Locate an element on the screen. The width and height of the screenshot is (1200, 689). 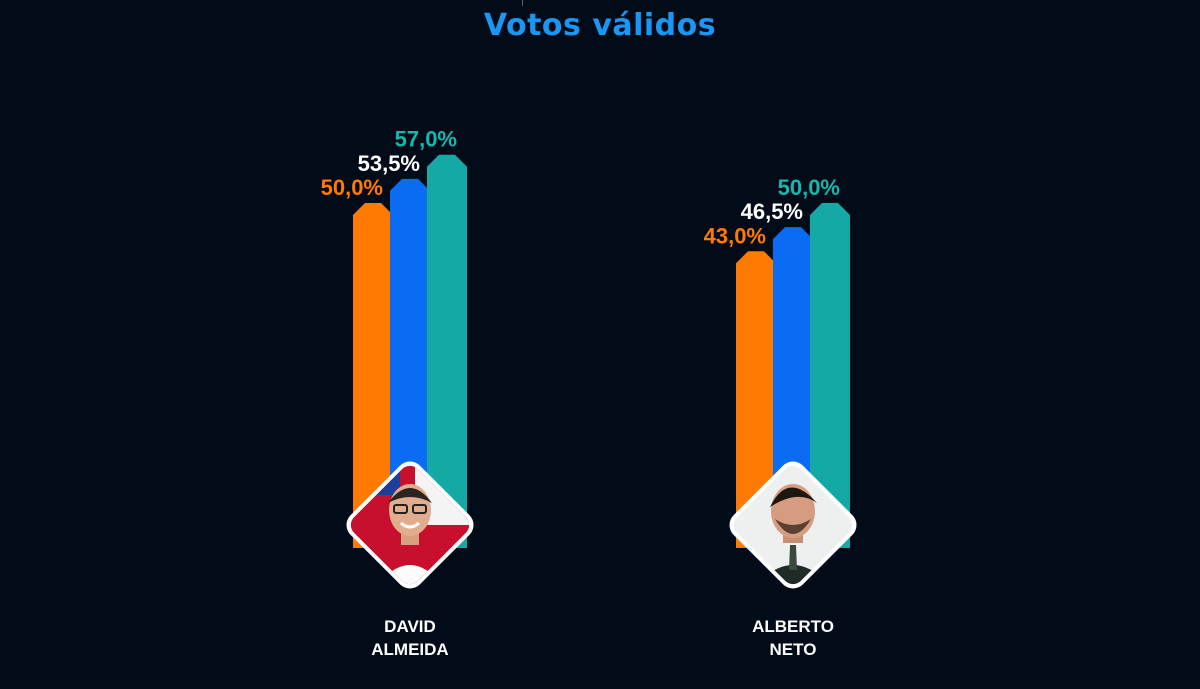
data-label-alberto-neto-series-2: 46,5% is located at coordinates (772, 211).